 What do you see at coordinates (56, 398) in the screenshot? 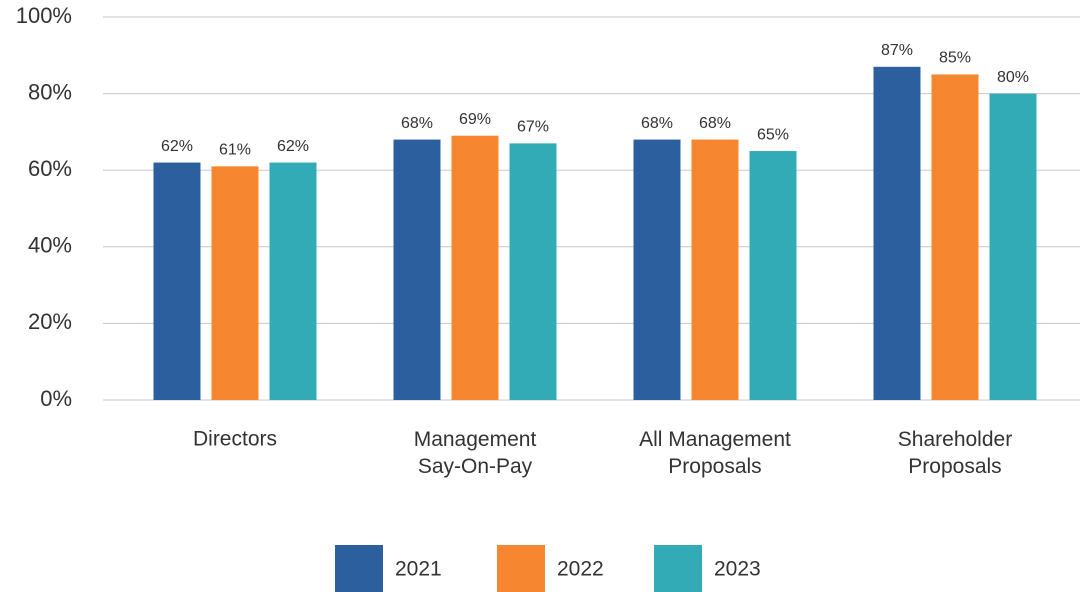
I see `y-tick-label: 0%` at bounding box center [56, 398].